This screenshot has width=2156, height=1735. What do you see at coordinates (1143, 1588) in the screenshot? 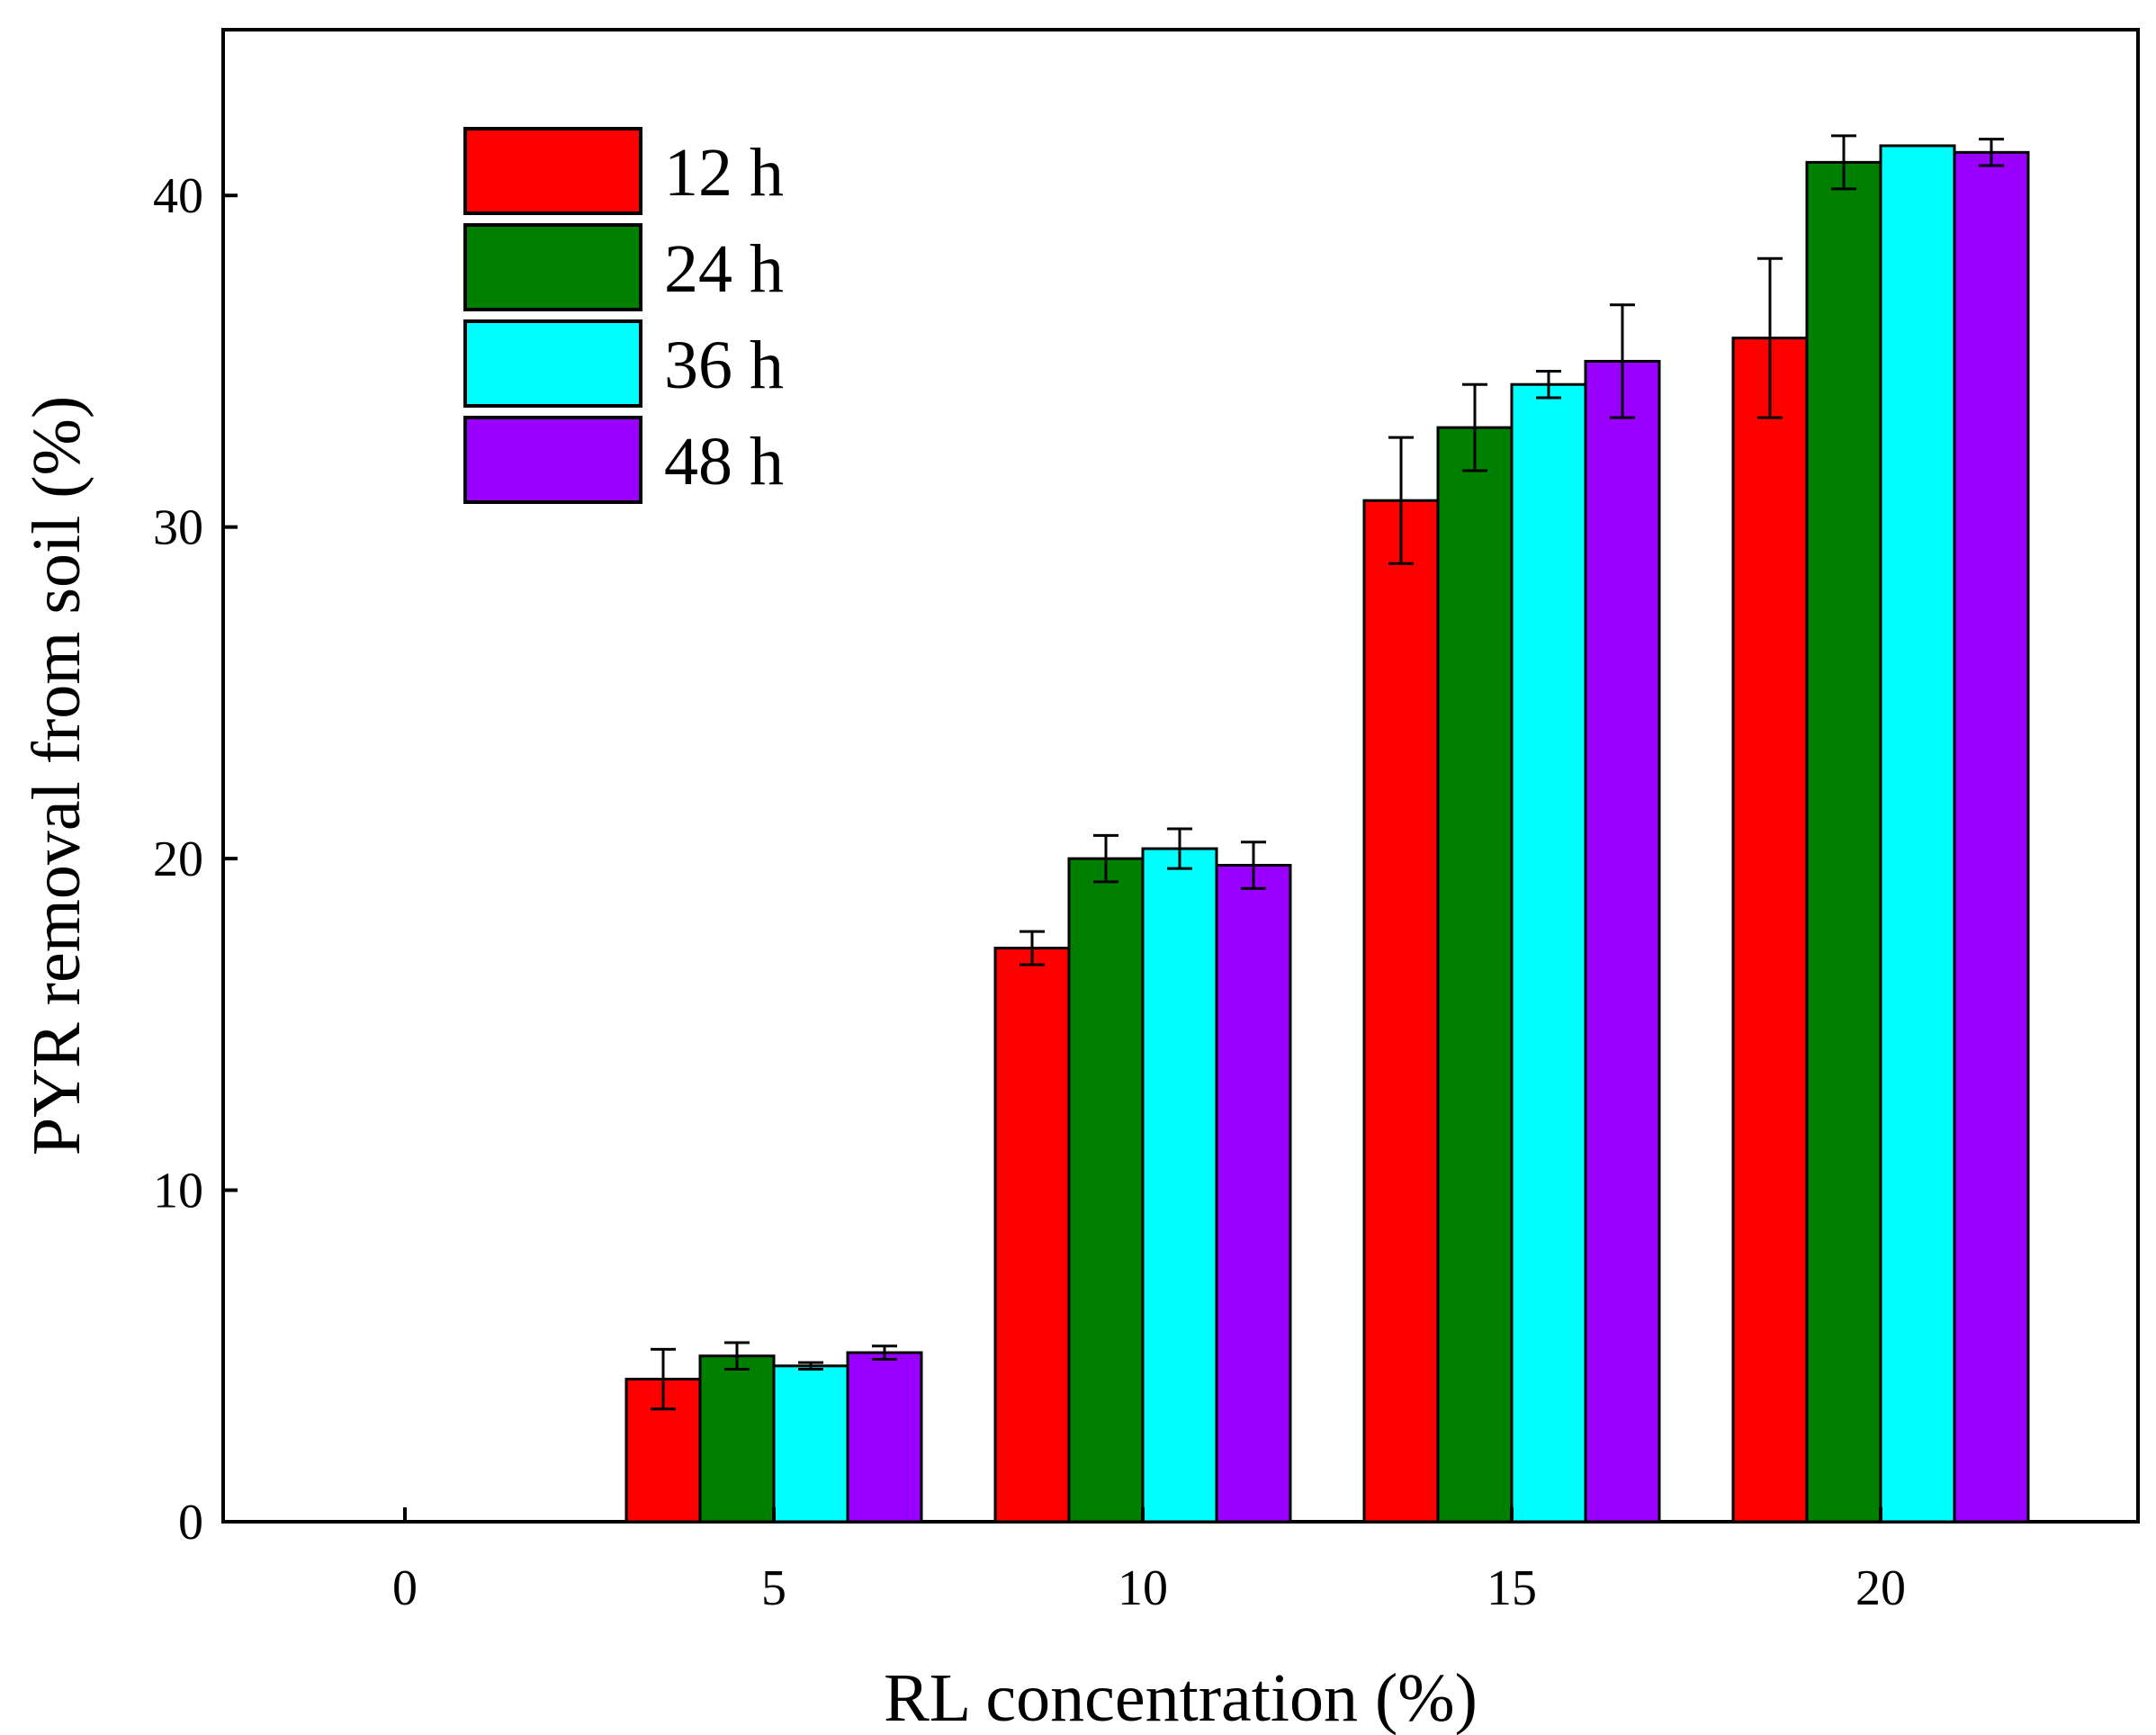
I see `x-tick-label: 10` at bounding box center [1143, 1588].